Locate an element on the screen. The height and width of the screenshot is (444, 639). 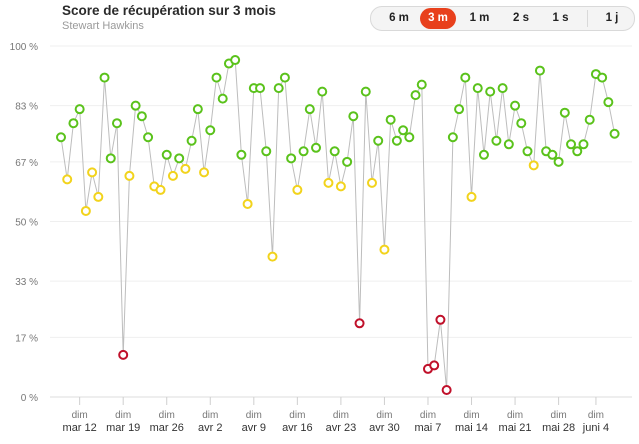
y-tick-label: 33 % is located at coordinates (26, 282).